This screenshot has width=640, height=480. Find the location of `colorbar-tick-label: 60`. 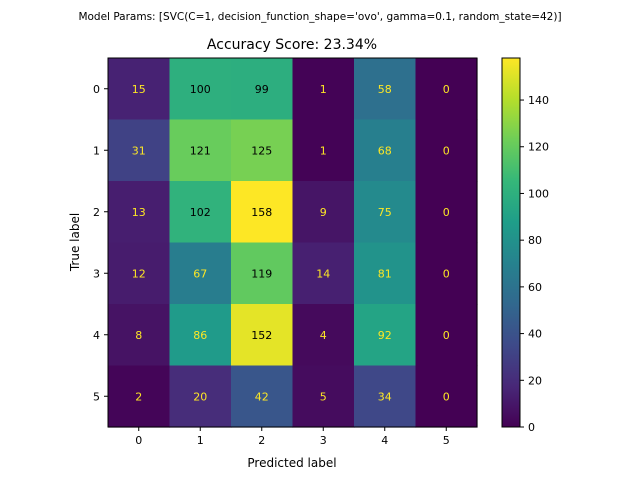

colorbar-tick-label: 60 is located at coordinates (535, 287).